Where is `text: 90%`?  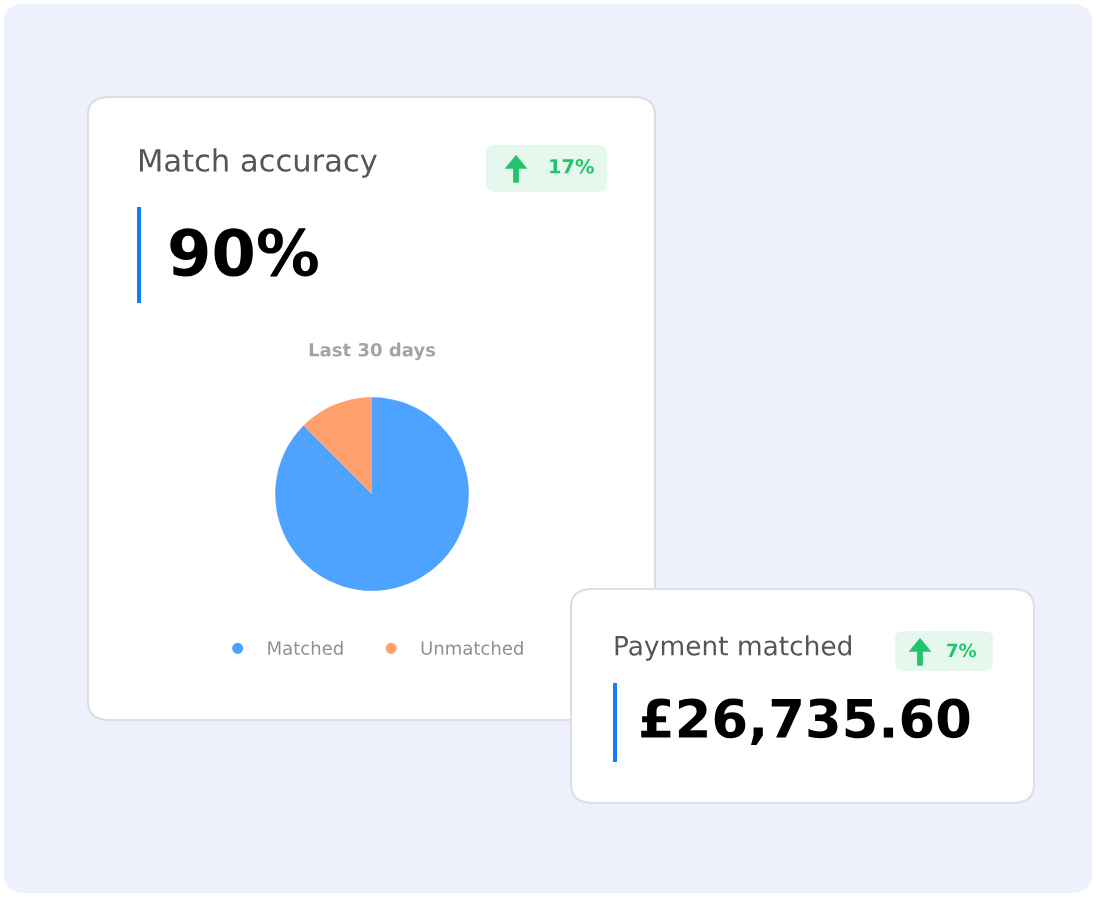 text: 90% is located at coordinates (244, 252).